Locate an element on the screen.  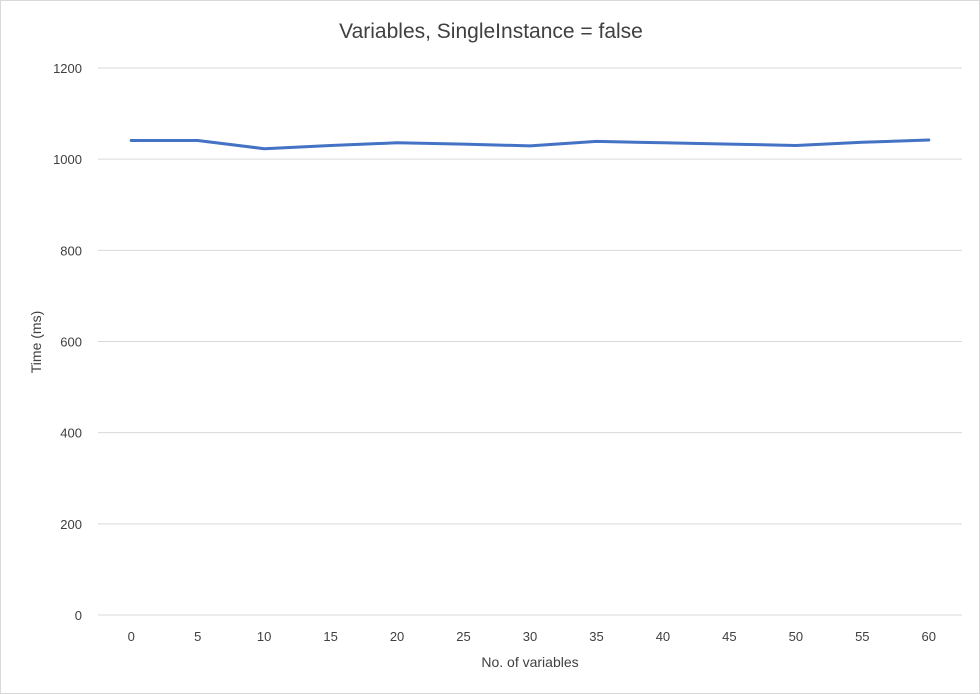
y-axis-title: Time (ms) is located at coordinates (36, 342).